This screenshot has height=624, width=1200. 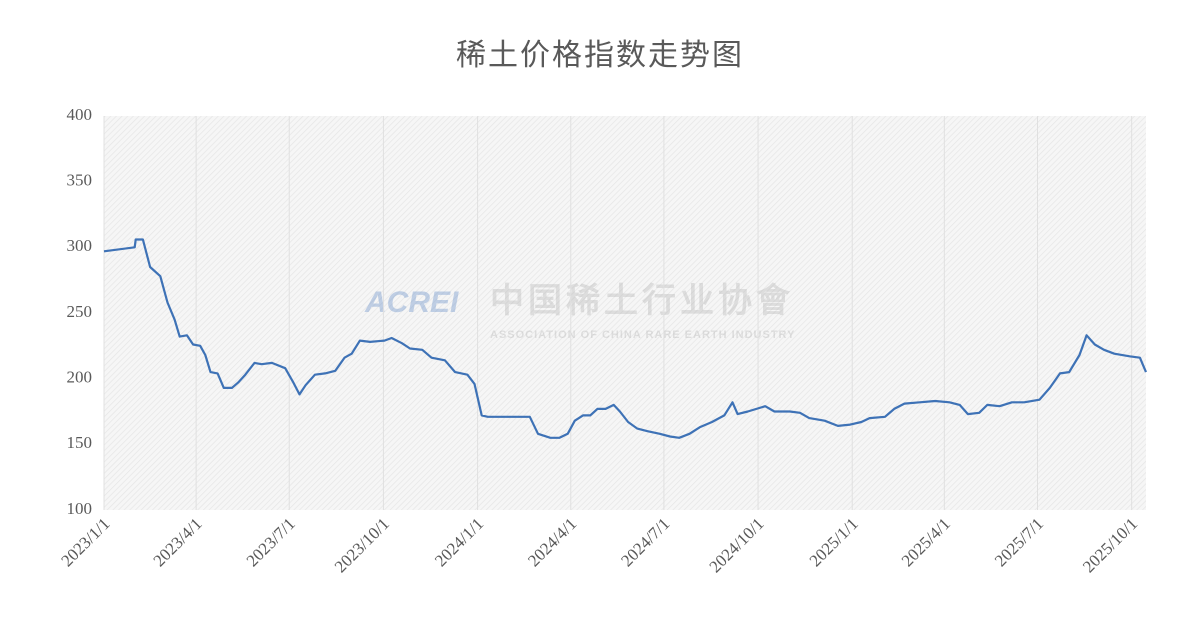 What do you see at coordinates (80, 442) in the screenshot?
I see `y-tick-label: 150` at bounding box center [80, 442].